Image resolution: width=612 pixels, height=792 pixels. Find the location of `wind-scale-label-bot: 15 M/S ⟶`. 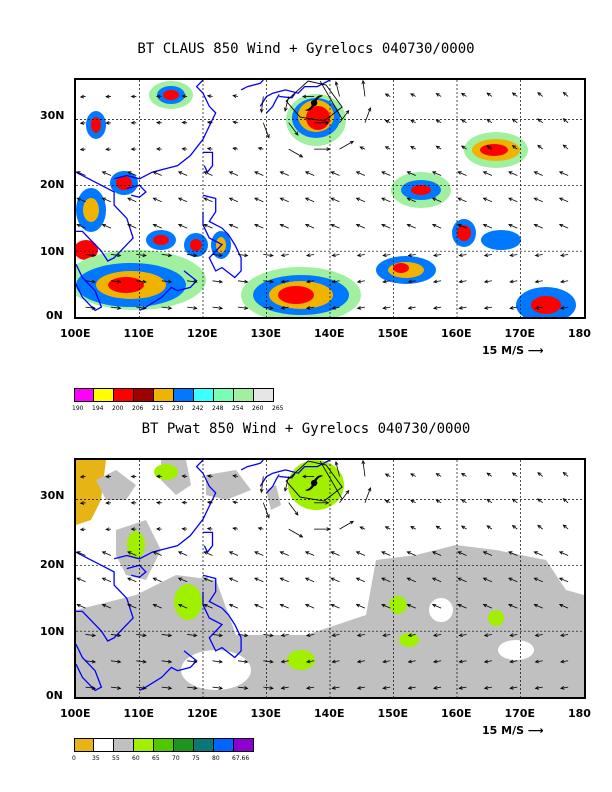

wind-scale-label-bot: 15 M/S ⟶ is located at coordinates (513, 730).